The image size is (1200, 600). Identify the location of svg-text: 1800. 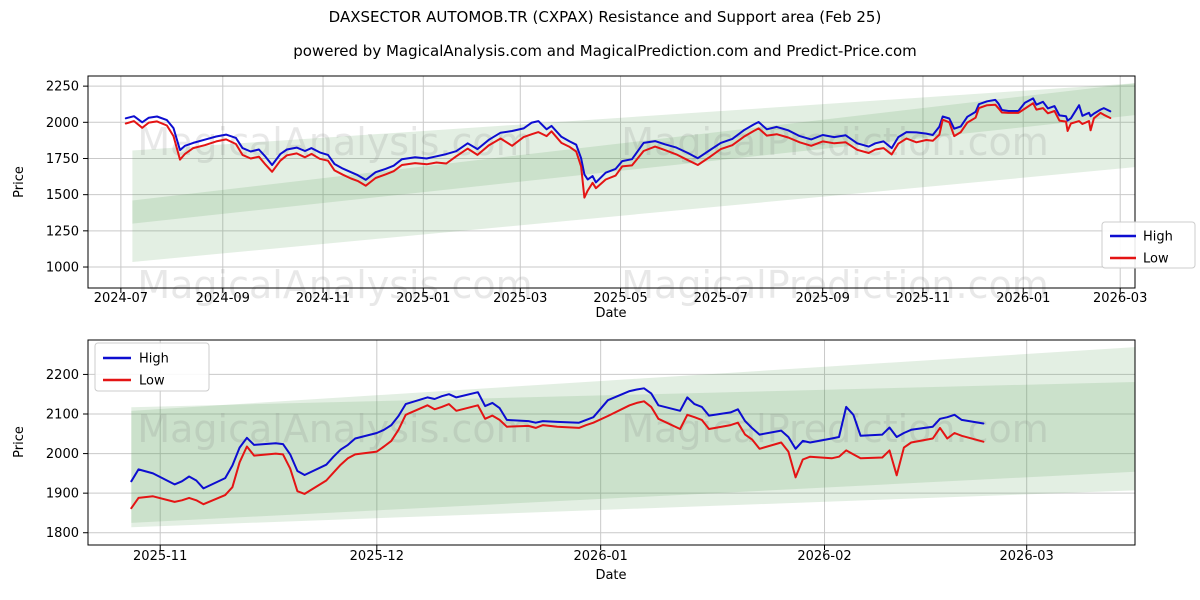
(62, 533).